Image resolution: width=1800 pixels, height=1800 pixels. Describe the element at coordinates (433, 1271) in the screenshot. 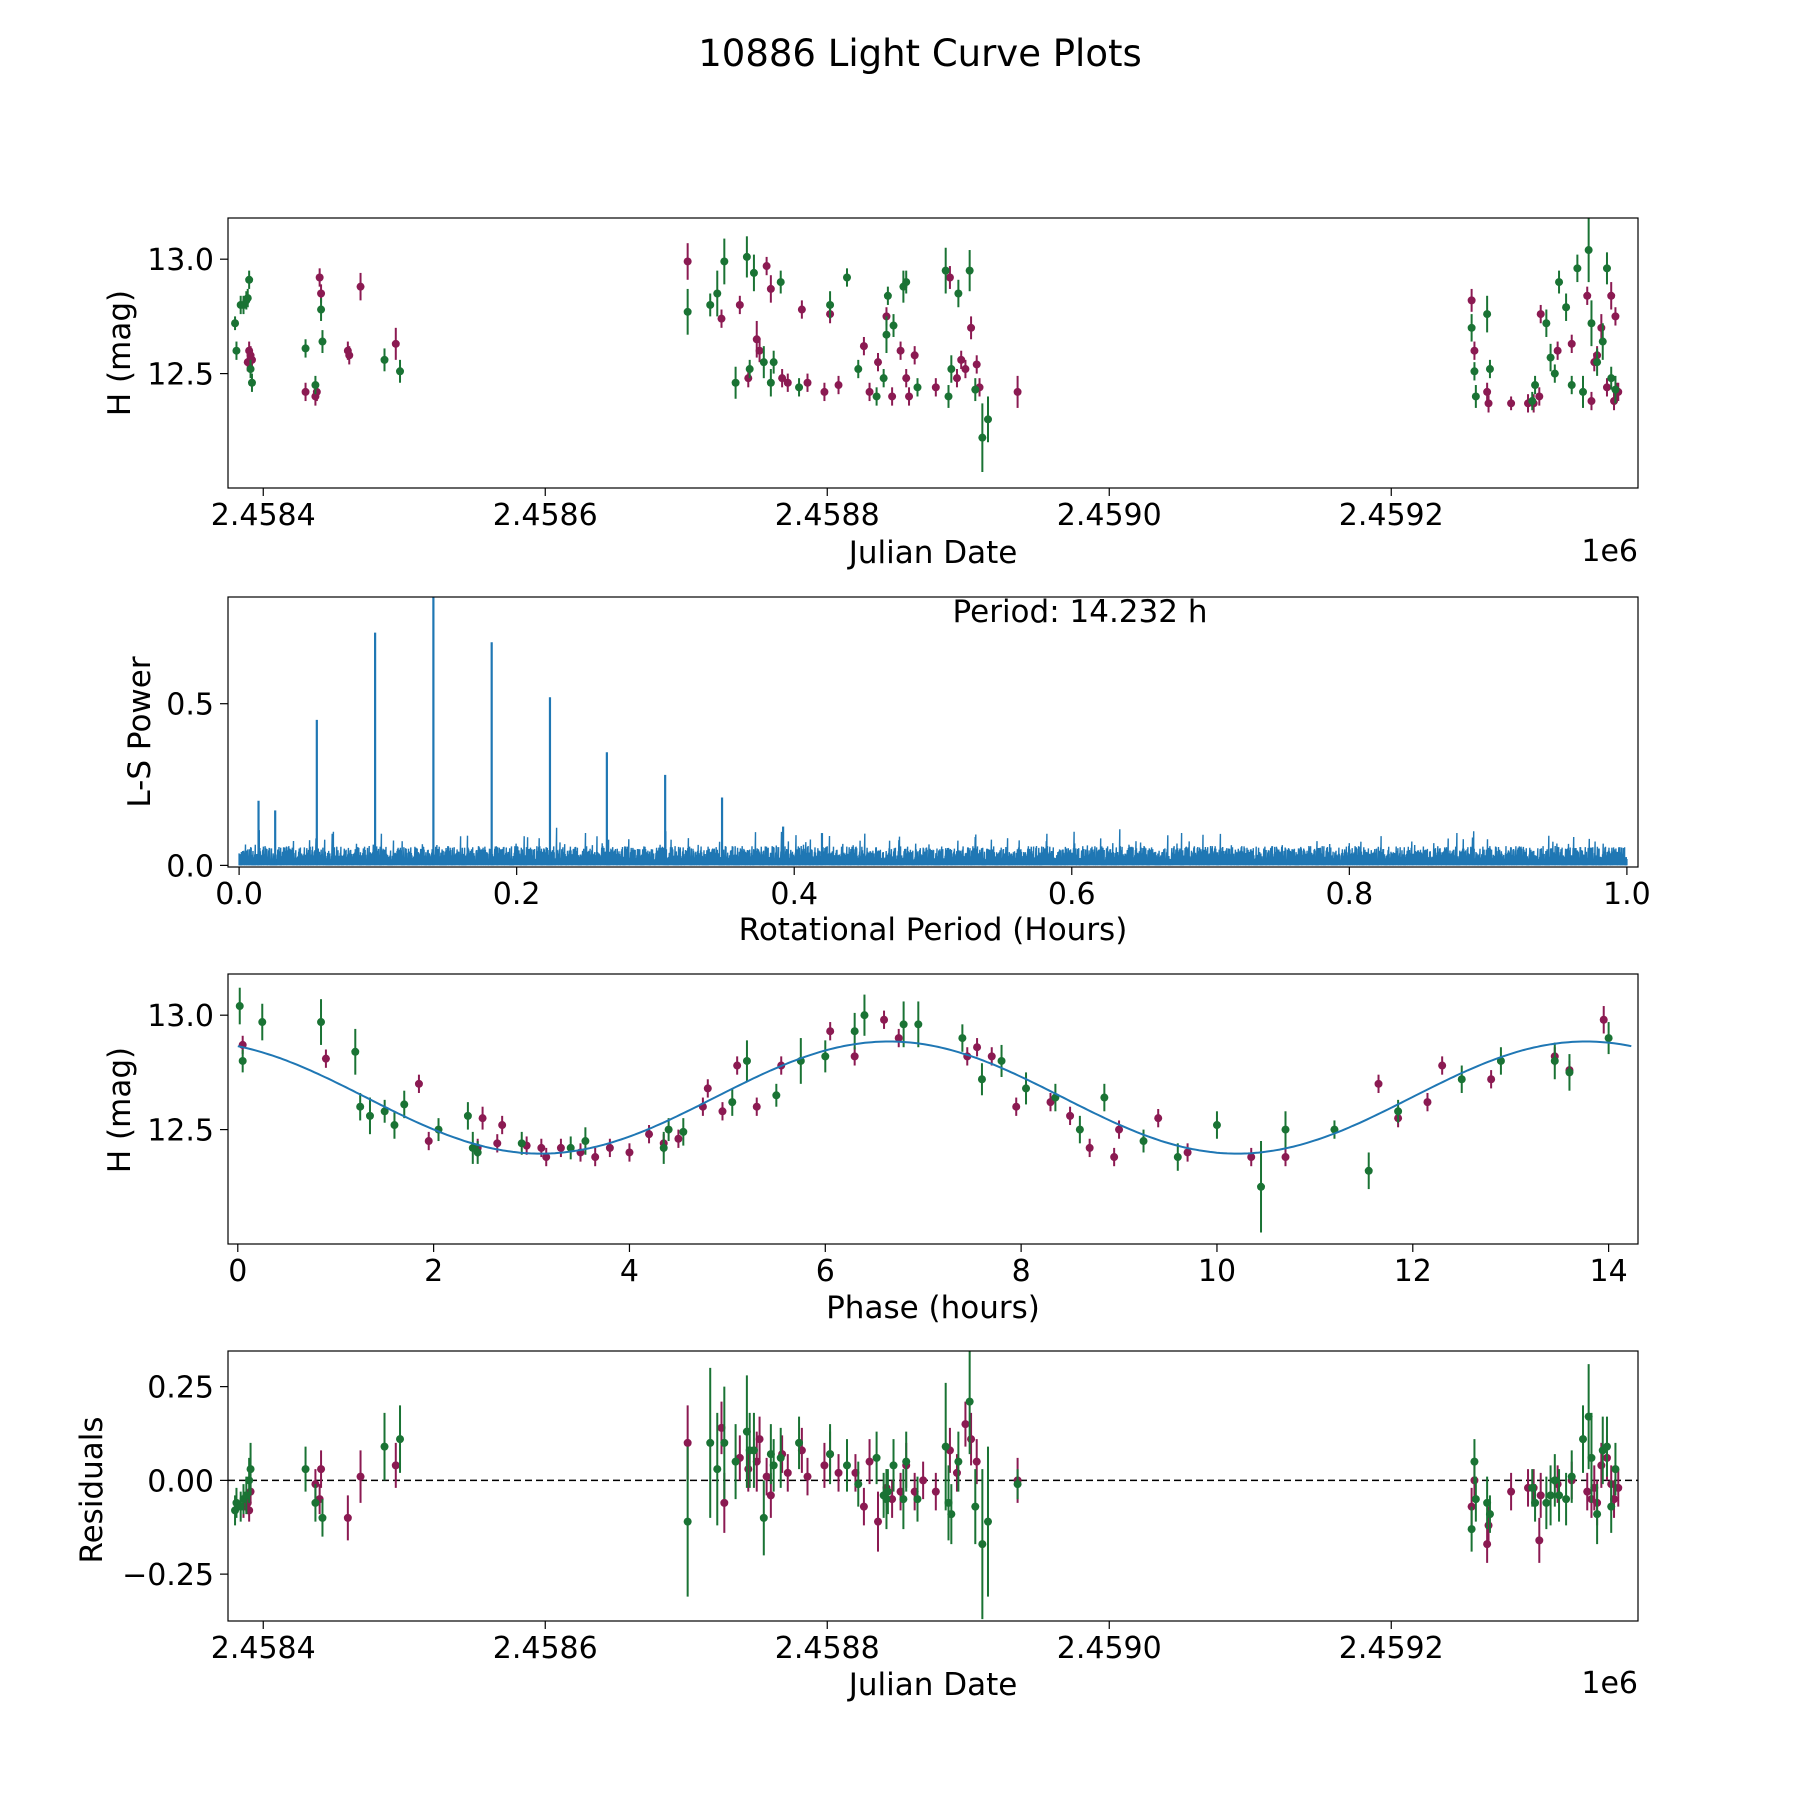

I see `x-tick-label: 2` at that location.